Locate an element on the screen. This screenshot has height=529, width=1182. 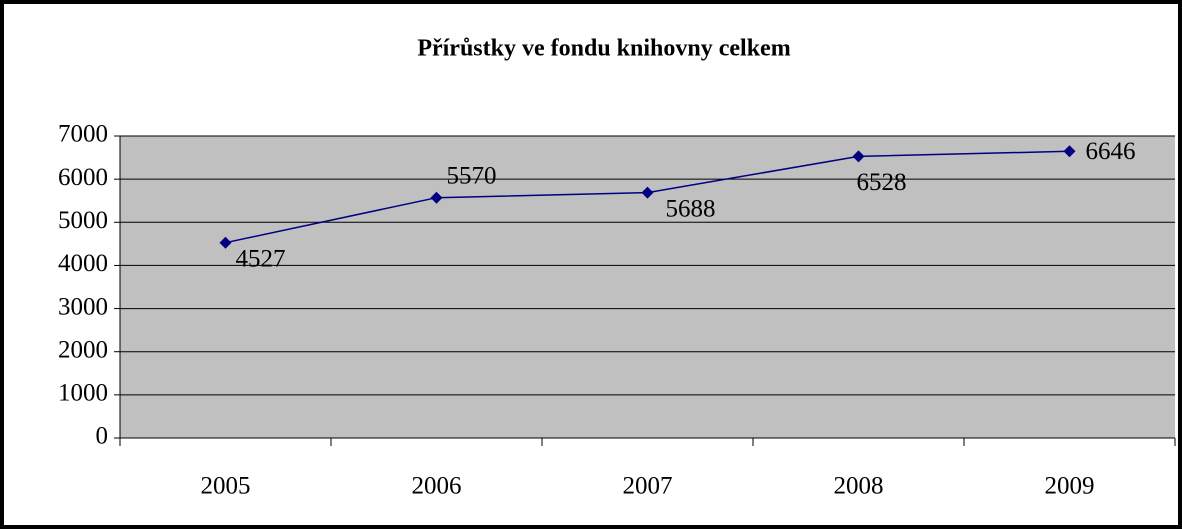
y-tick-label: 7000 is located at coordinates (83, 134).